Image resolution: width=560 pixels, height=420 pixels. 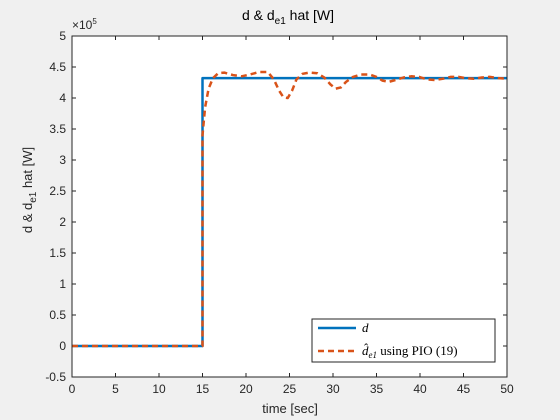 I want to click on y-exponent-power: 5, so click(x=94, y=21).